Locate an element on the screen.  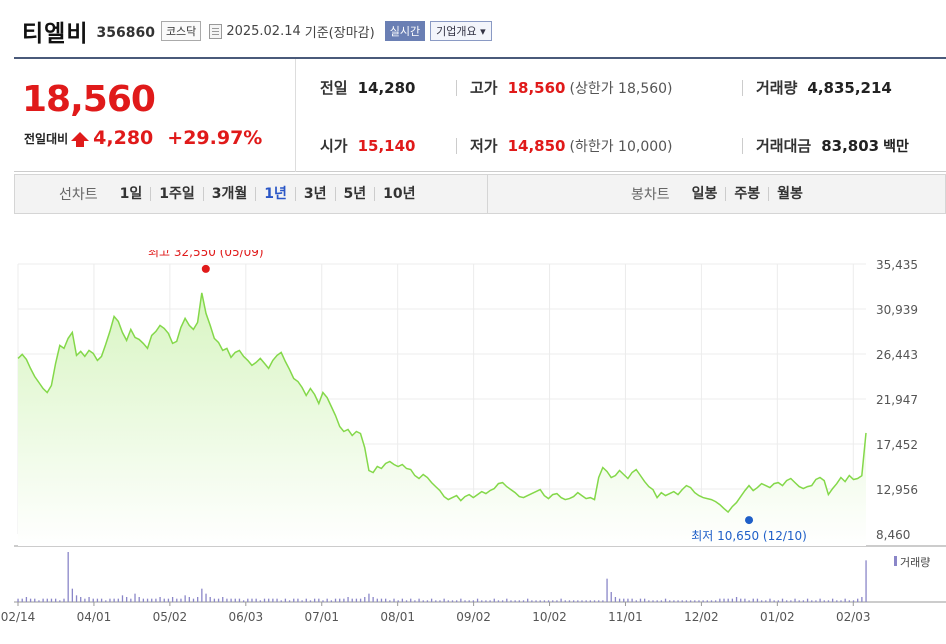
tab-3m: 3개월 is located at coordinates (230, 194).